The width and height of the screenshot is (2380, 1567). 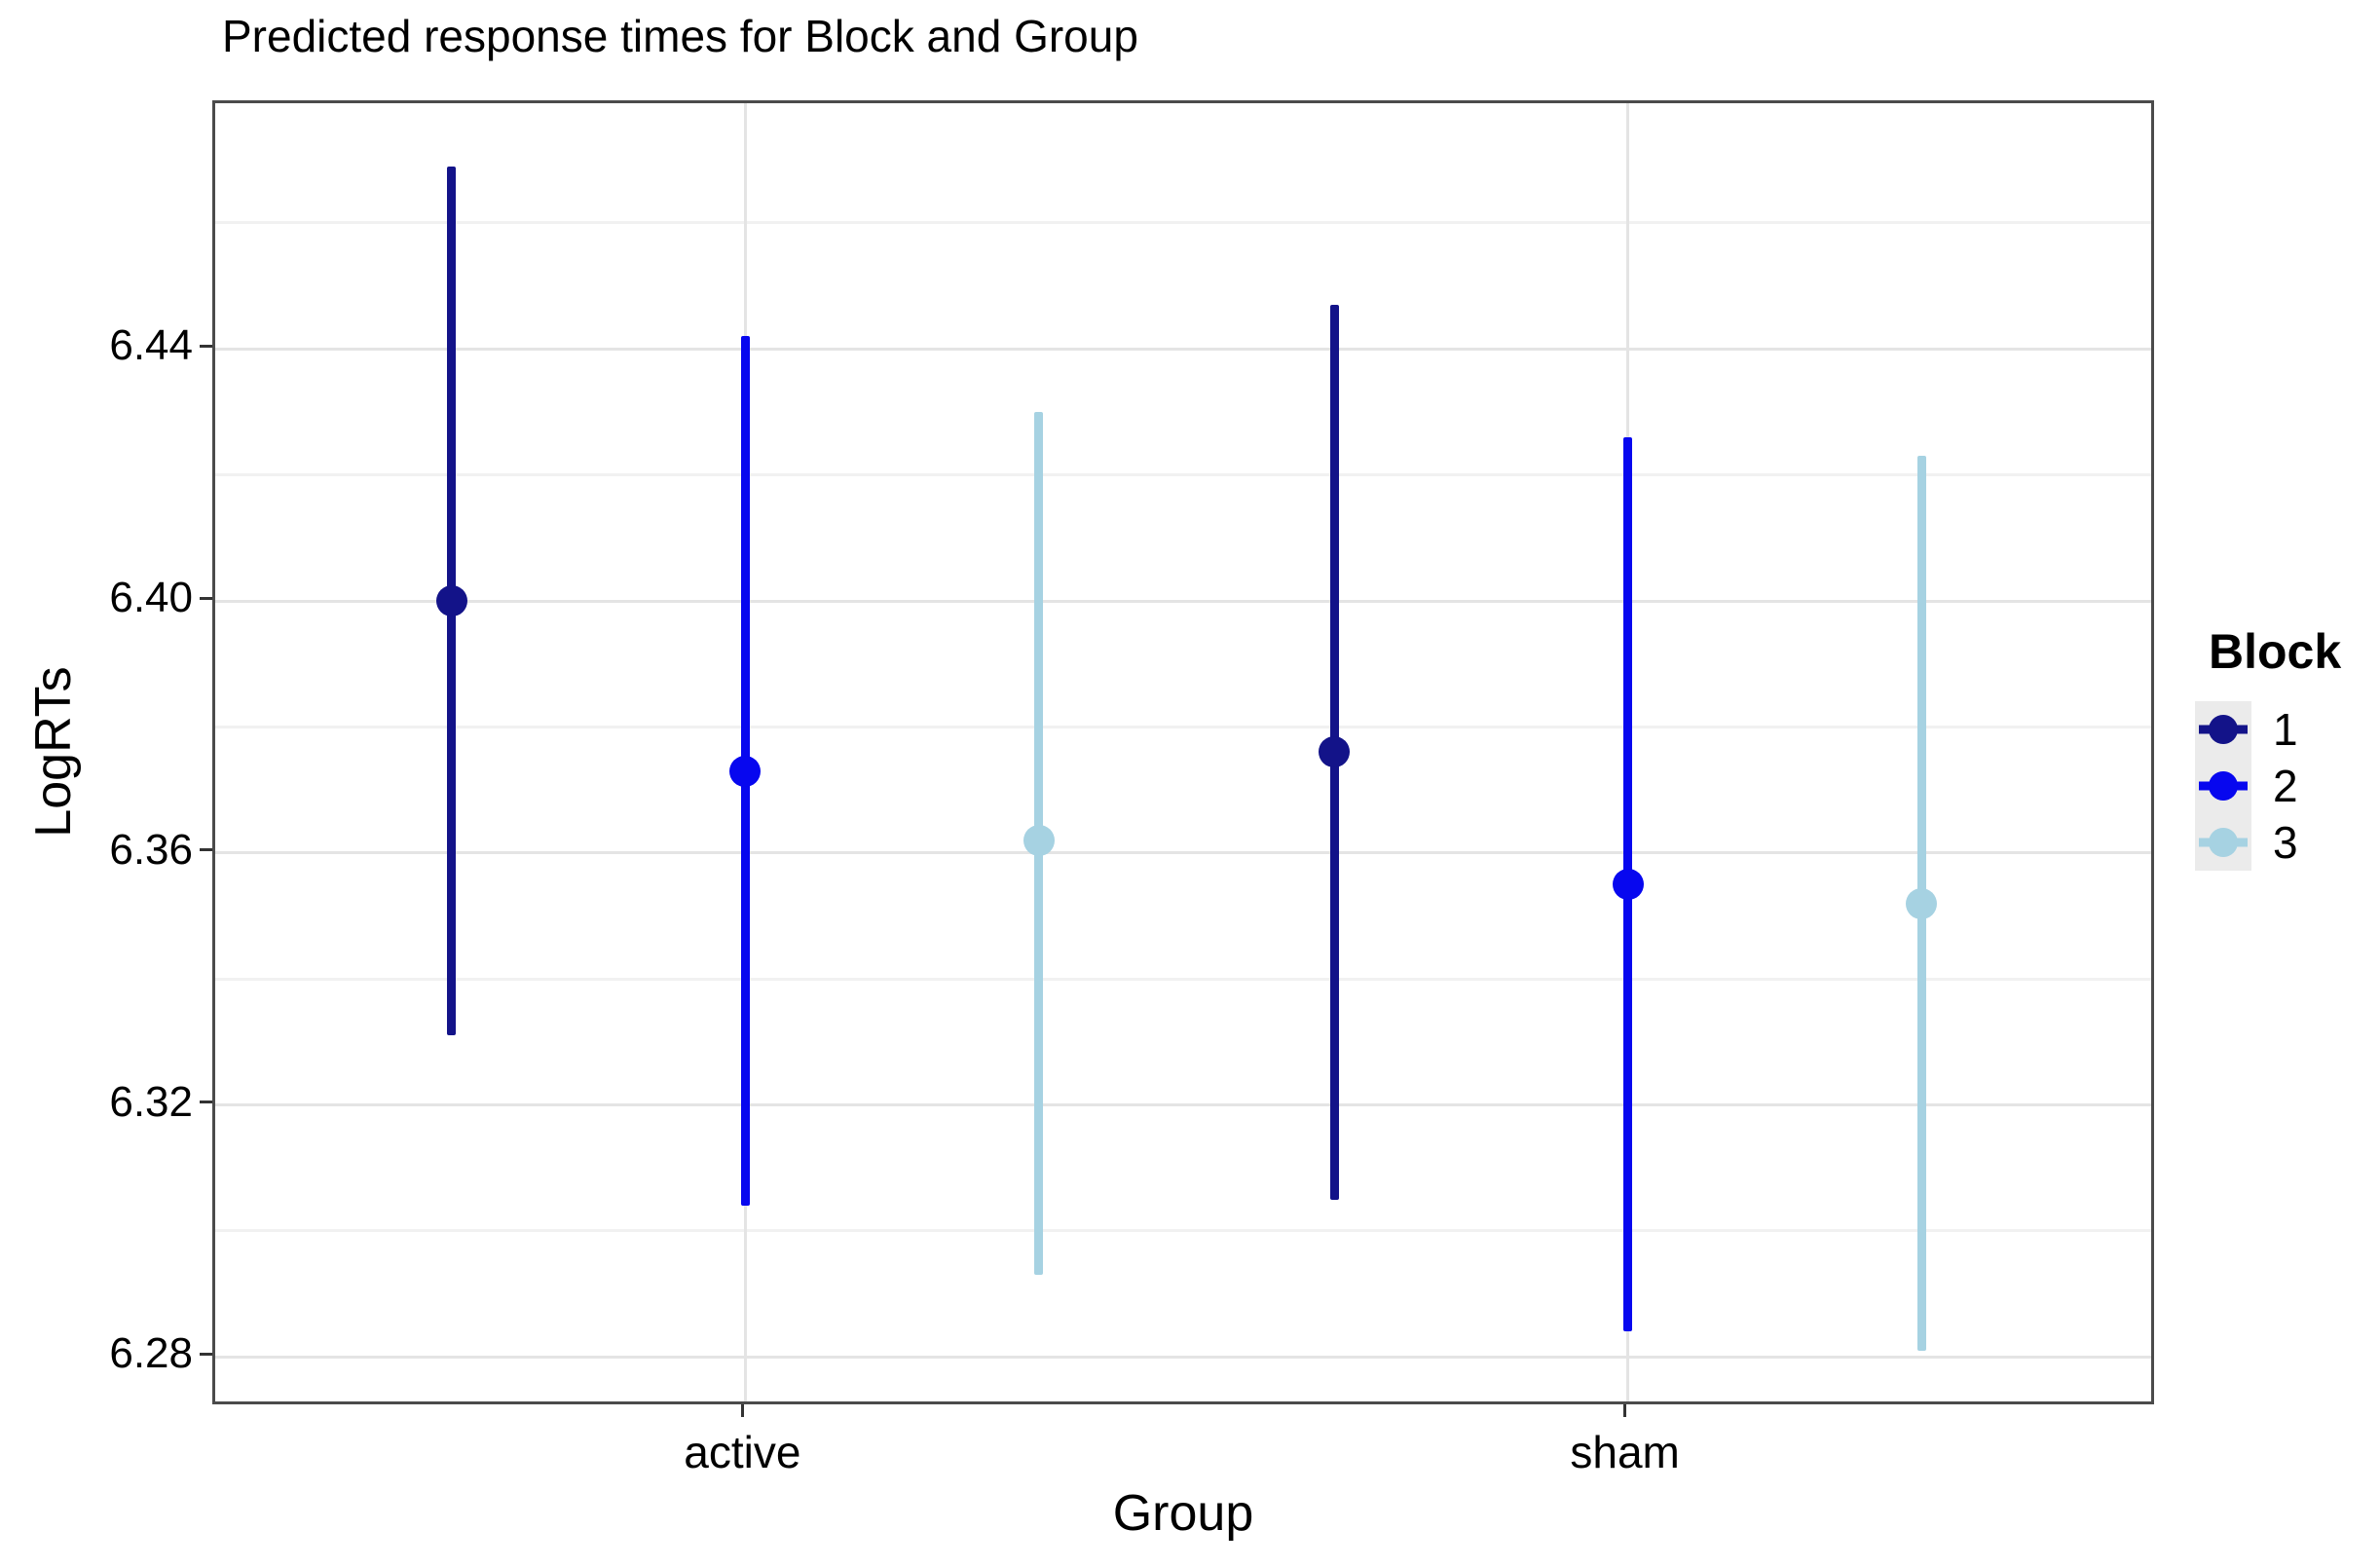 I want to click on x-tick-label: active, so click(x=742, y=1452).